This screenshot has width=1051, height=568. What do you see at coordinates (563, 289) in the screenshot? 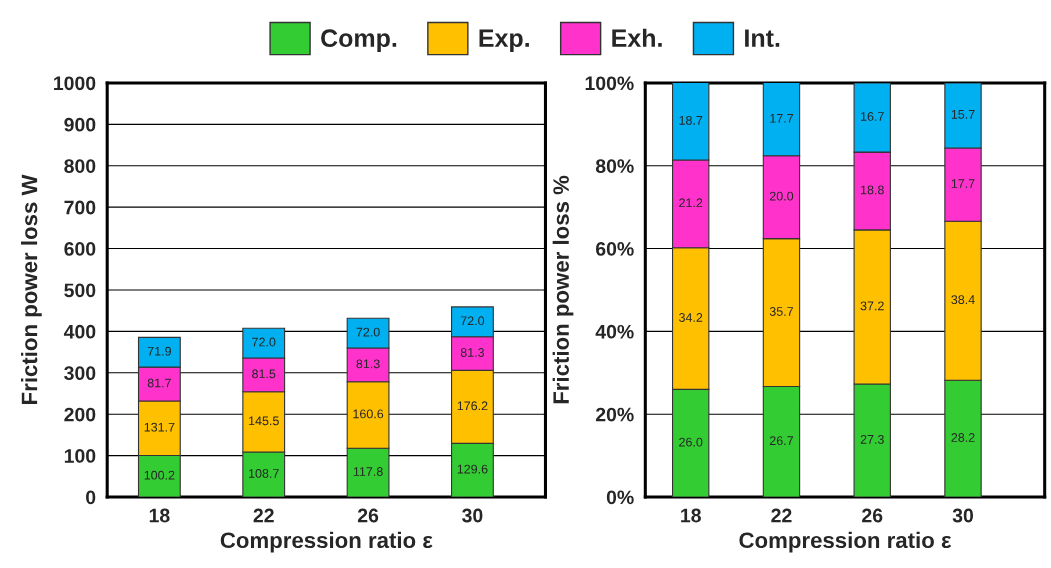
I see `y-axis-title: Friction power loss %` at bounding box center [563, 289].